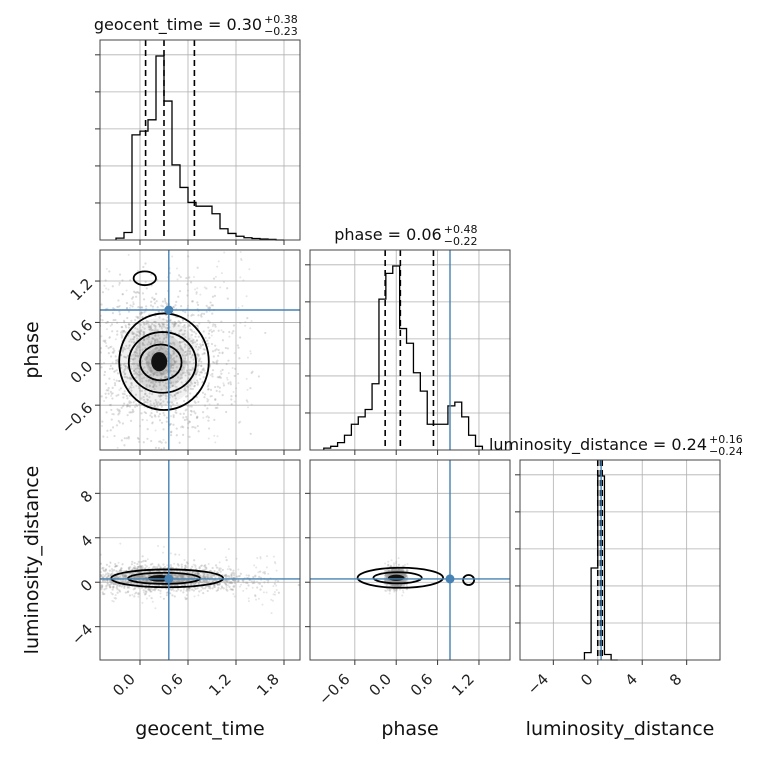 The height and width of the screenshot is (760, 760). What do you see at coordinates (174, 560) in the screenshot?
I see `scatter-geocent_time-luminosity_distance` at bounding box center [174, 560].